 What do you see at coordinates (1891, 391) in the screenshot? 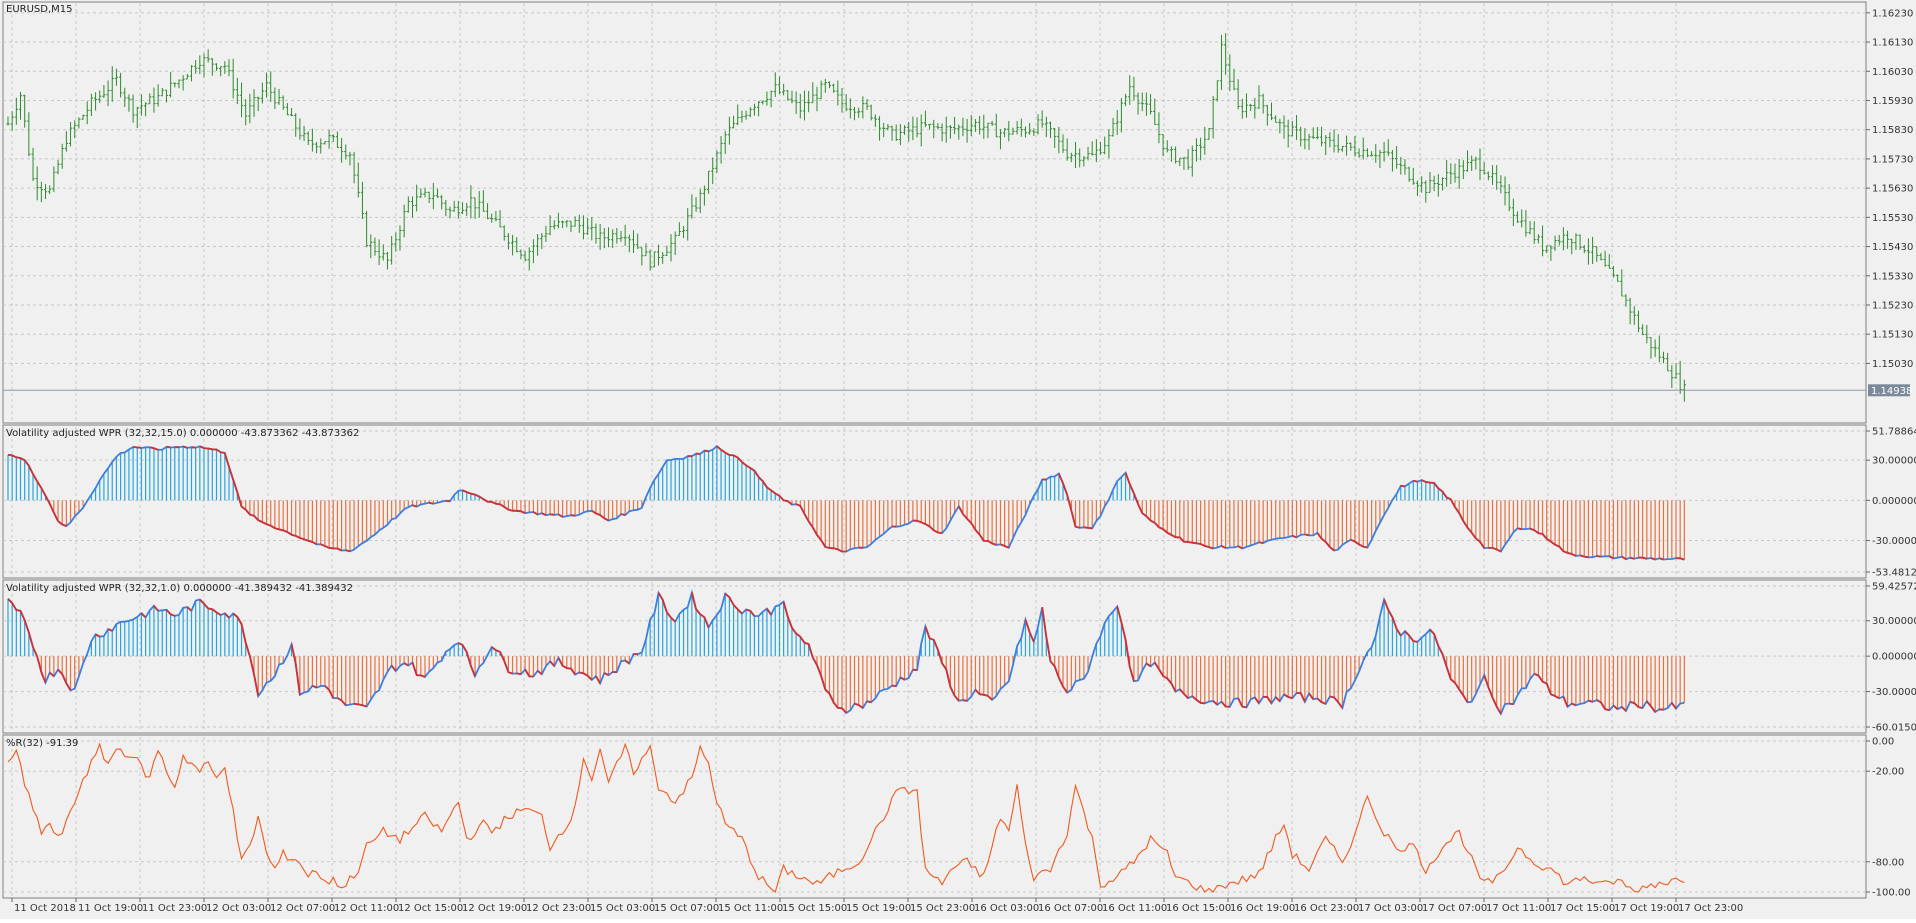
I see `current-price-label: 1.14938` at bounding box center [1891, 391].